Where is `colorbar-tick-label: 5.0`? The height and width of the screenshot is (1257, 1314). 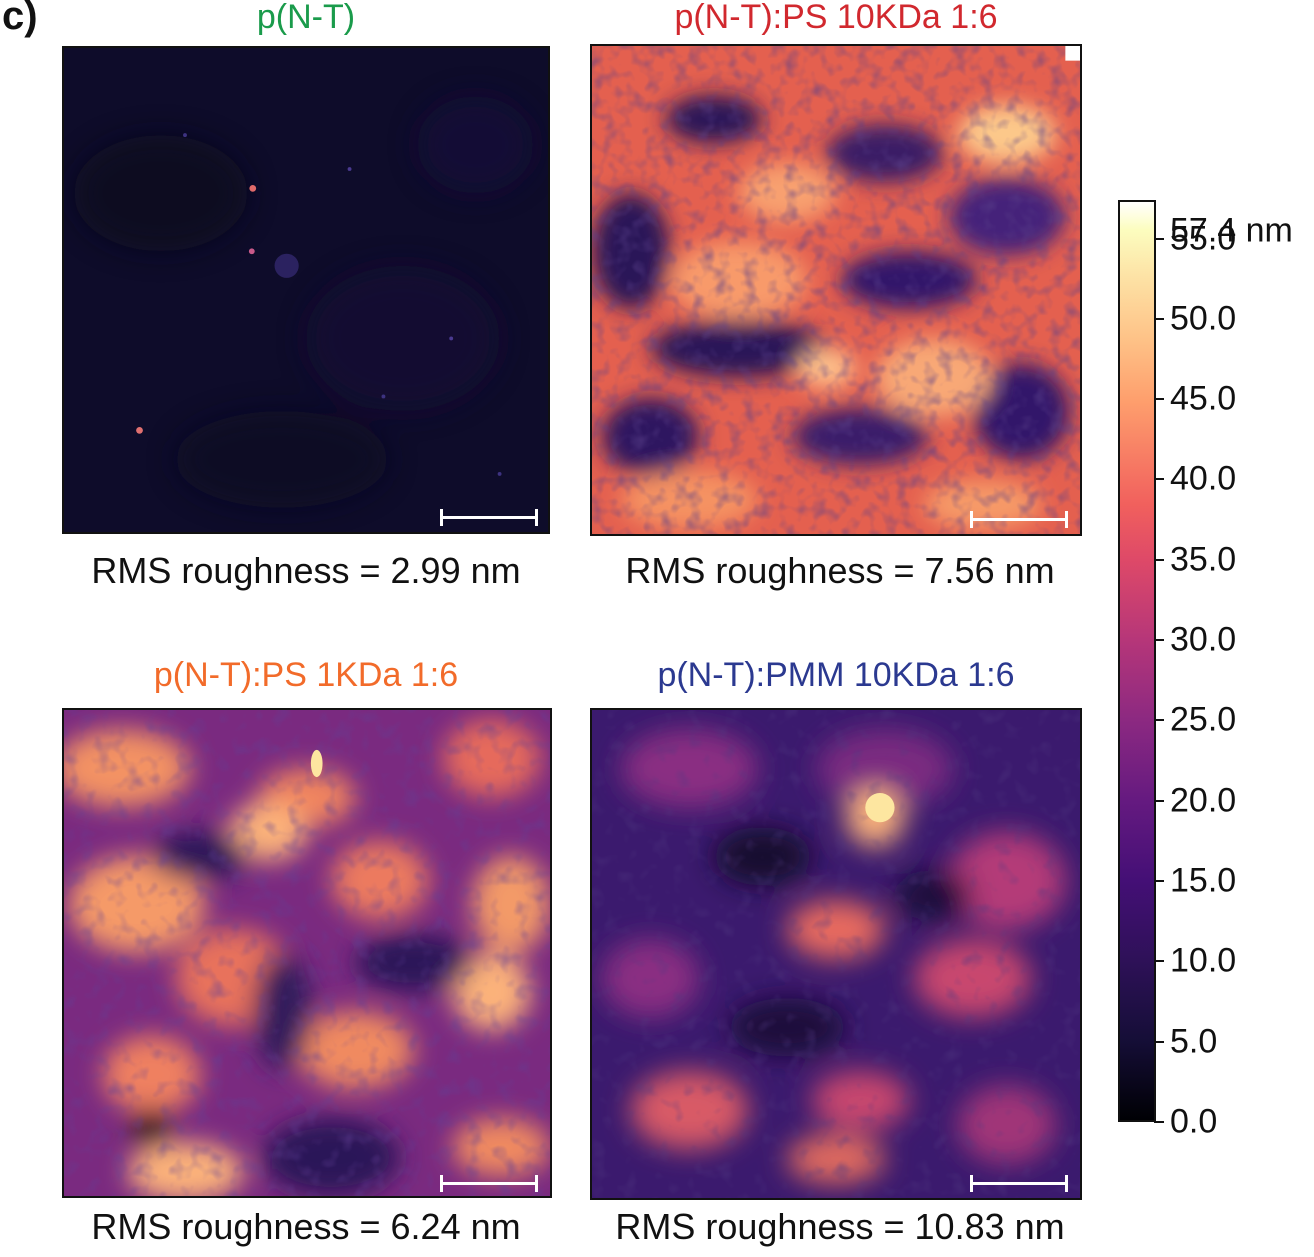
colorbar-tick-label: 5.0 is located at coordinates (1194, 1041).